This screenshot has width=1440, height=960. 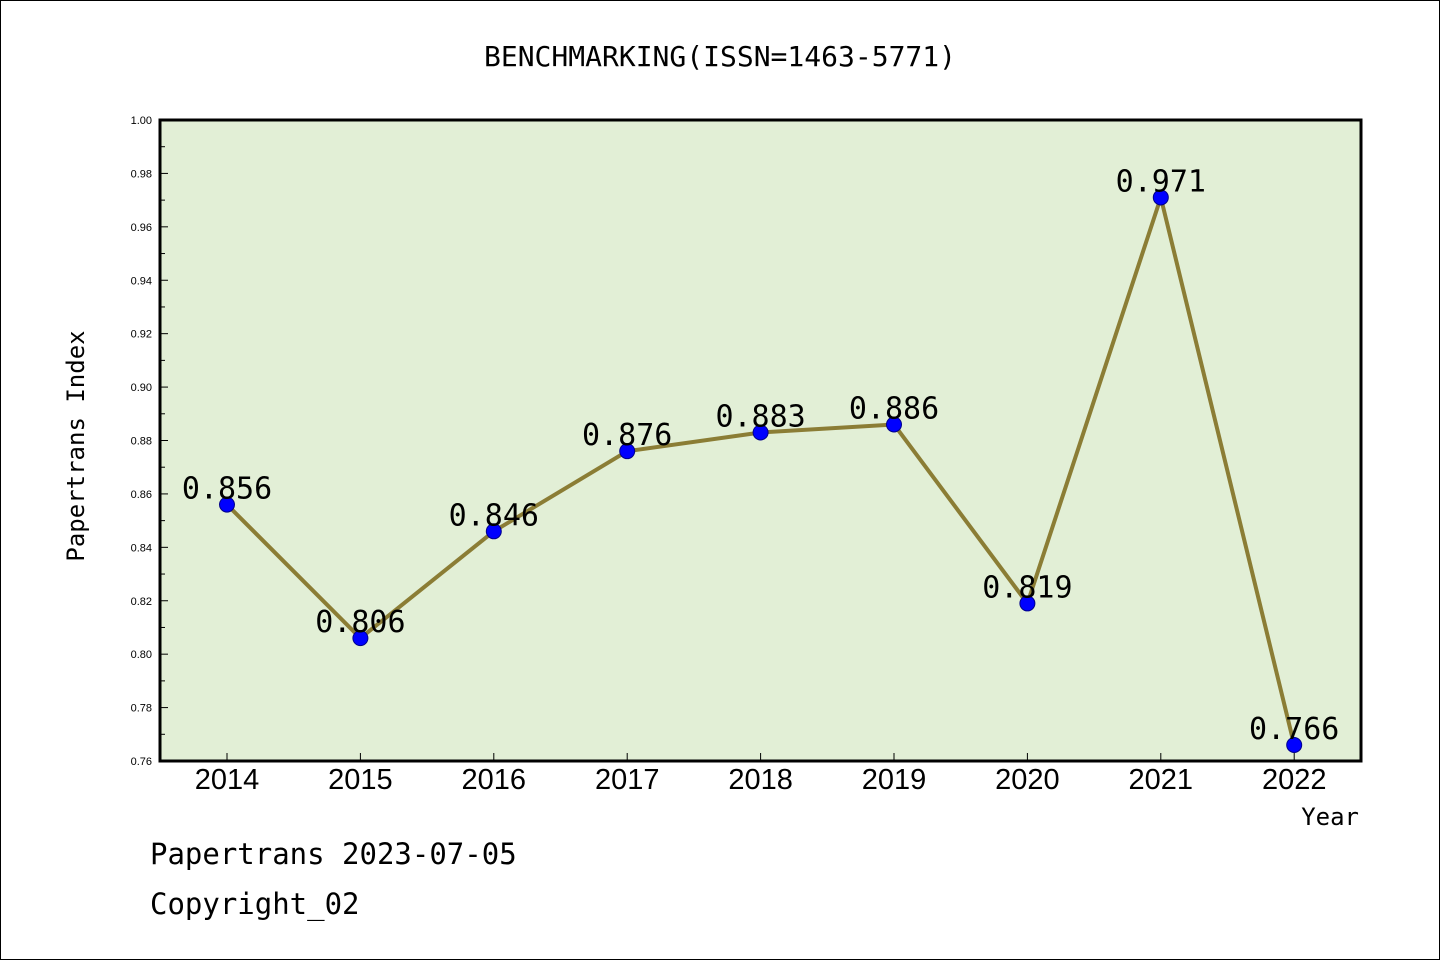 I want to click on x-axis-label: Year, so click(x=1330, y=817).